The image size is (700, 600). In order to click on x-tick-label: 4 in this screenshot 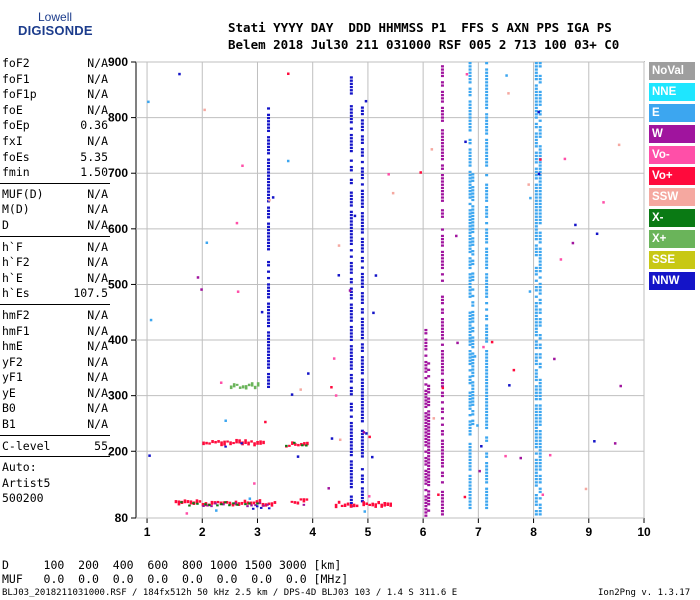, I will do `click(312, 532)`.